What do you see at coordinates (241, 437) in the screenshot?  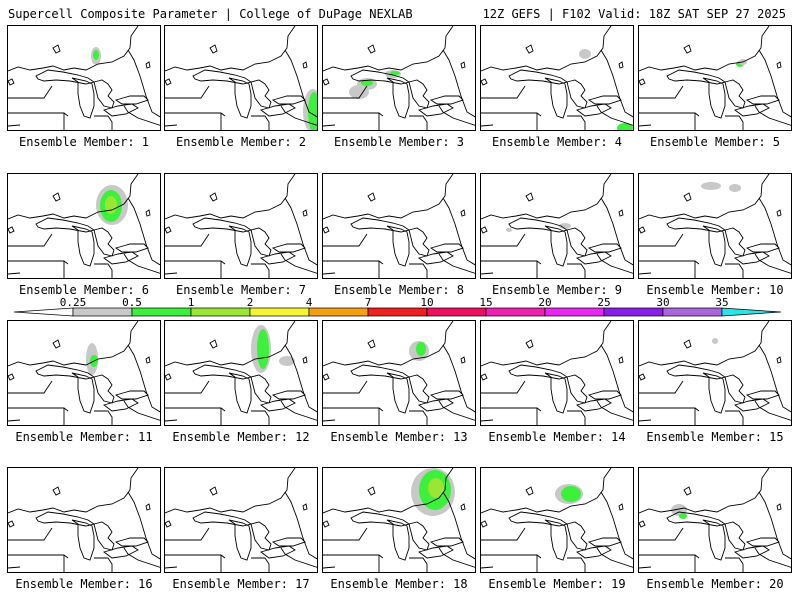 I see `ensemble-member-label: Ensemble Member: 12` at bounding box center [241, 437].